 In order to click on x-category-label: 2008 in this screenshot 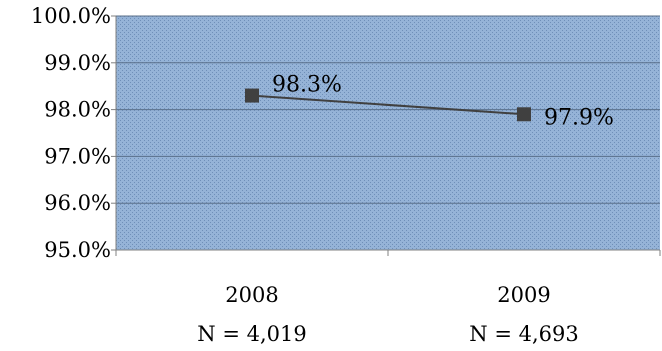, I will do `click(251, 295)`.